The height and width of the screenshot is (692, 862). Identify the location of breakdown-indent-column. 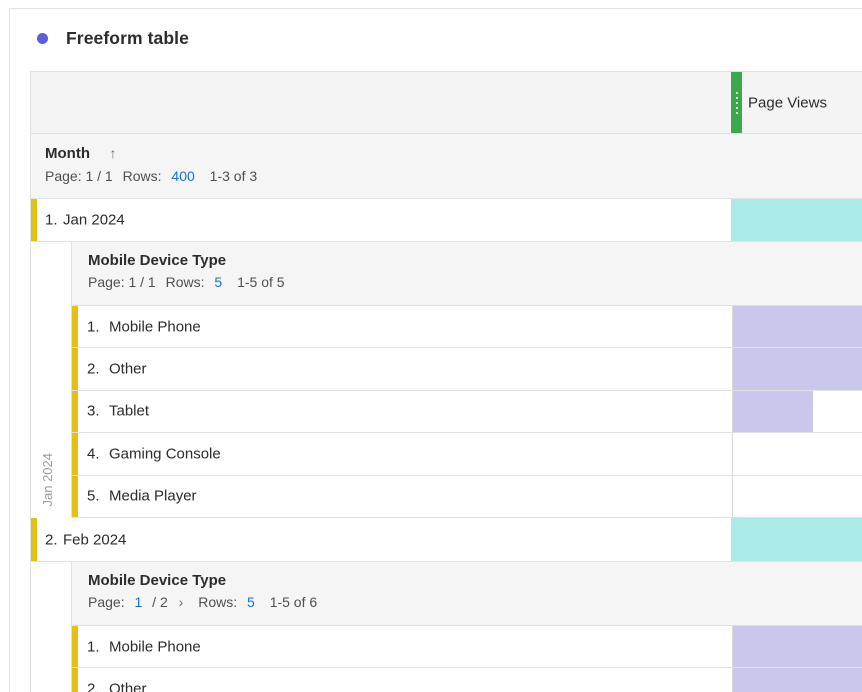
(51, 627).